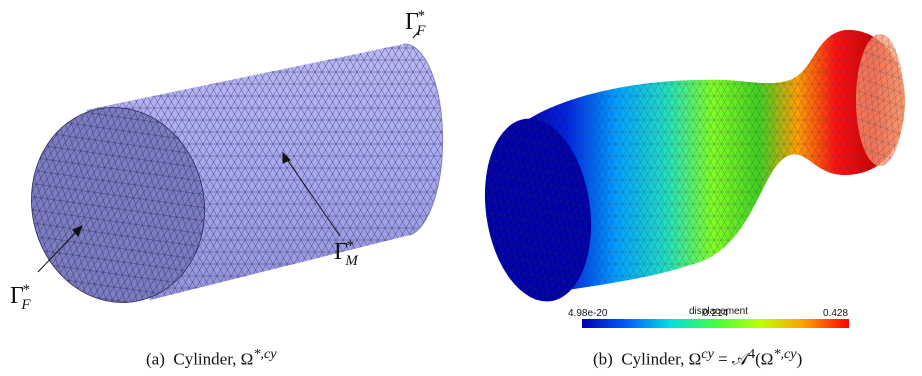  Describe the element at coordinates (211, 357) in the screenshot. I see `caption-a: (a) Cylinder, Ω*,cy` at that location.